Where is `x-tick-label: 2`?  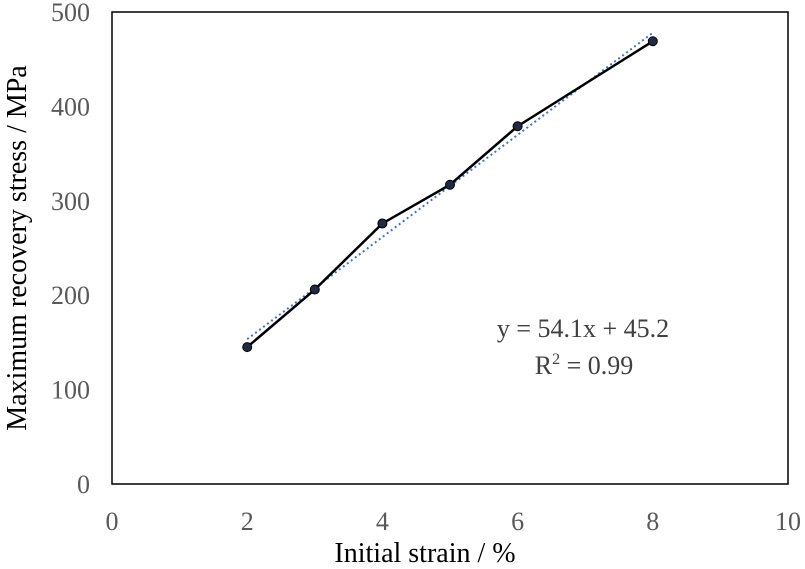 x-tick-label: 2 is located at coordinates (247, 521).